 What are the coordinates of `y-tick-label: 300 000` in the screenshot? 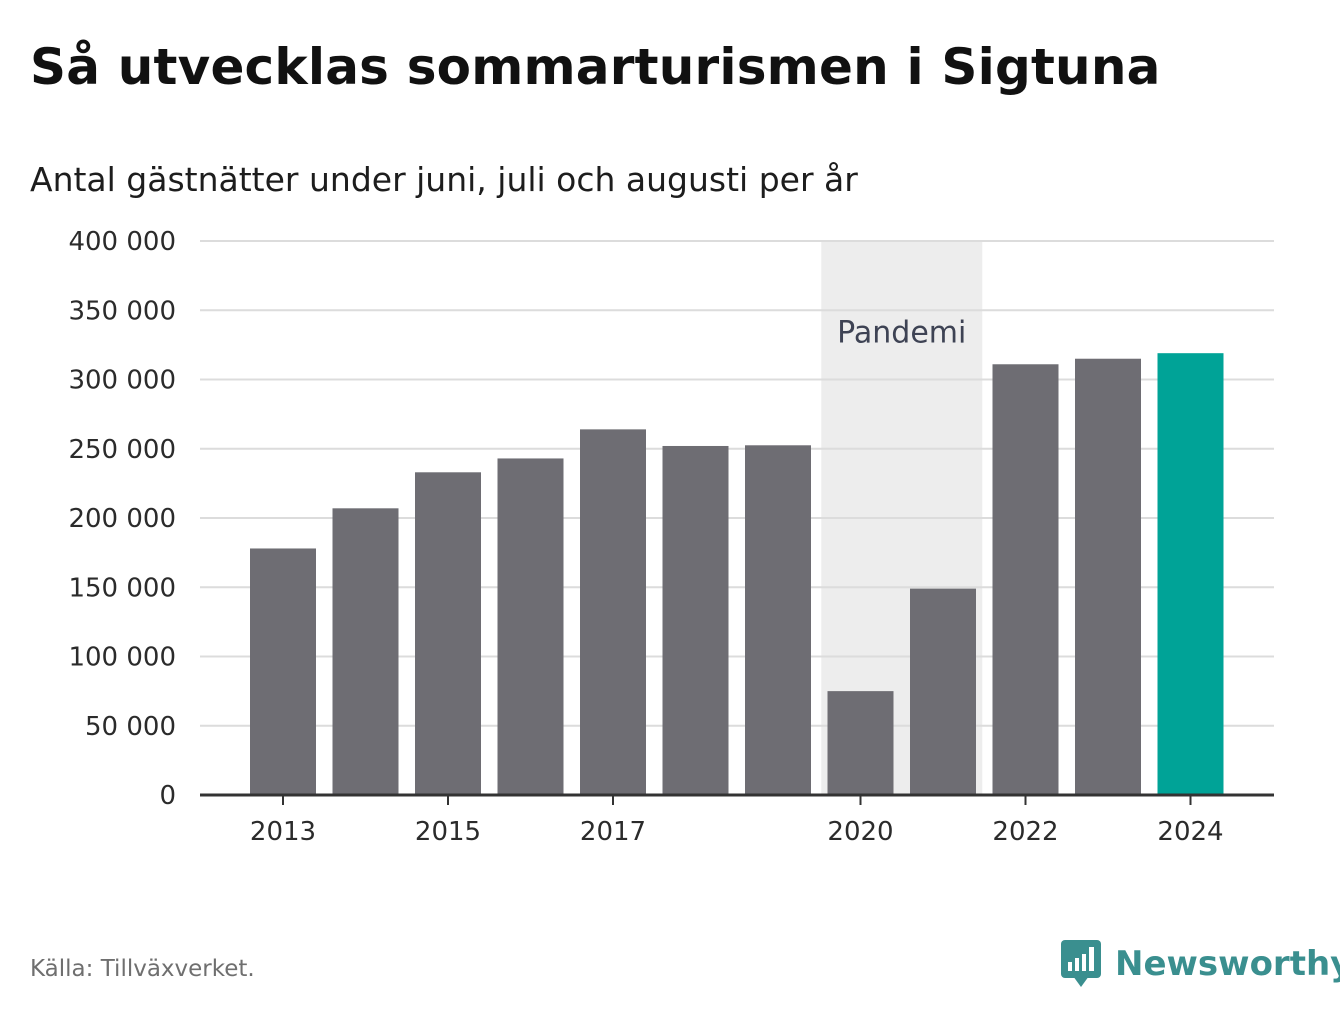 It's located at (122, 381).